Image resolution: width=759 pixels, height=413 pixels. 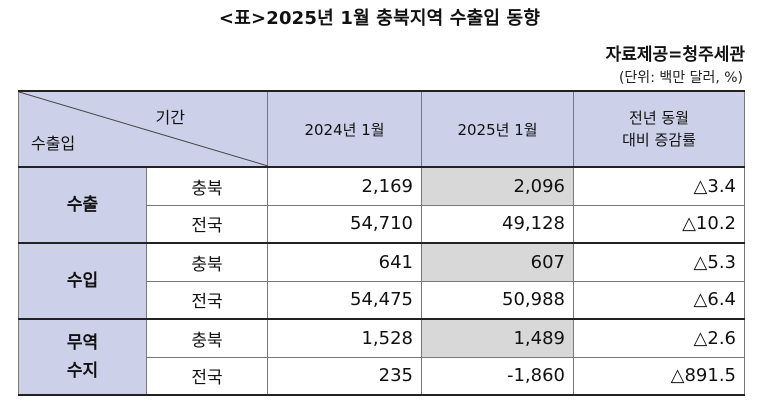 I want to click on change-rate: △3.4, so click(x=659, y=186).